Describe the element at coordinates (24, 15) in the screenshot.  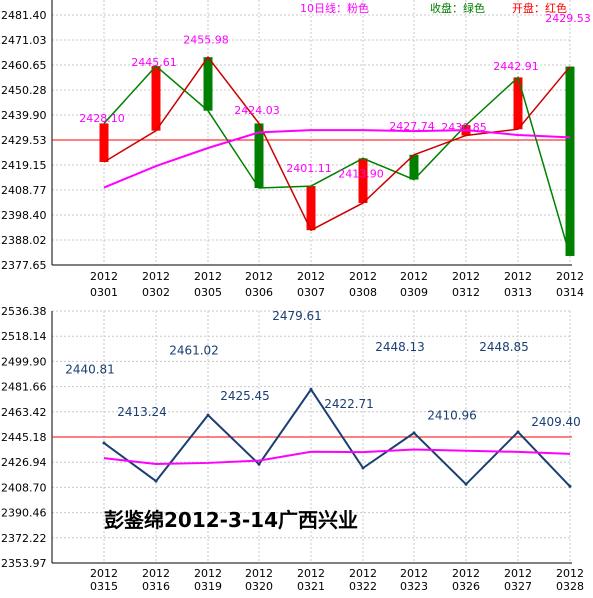
I see `y-tick-label: 2481.40` at that location.